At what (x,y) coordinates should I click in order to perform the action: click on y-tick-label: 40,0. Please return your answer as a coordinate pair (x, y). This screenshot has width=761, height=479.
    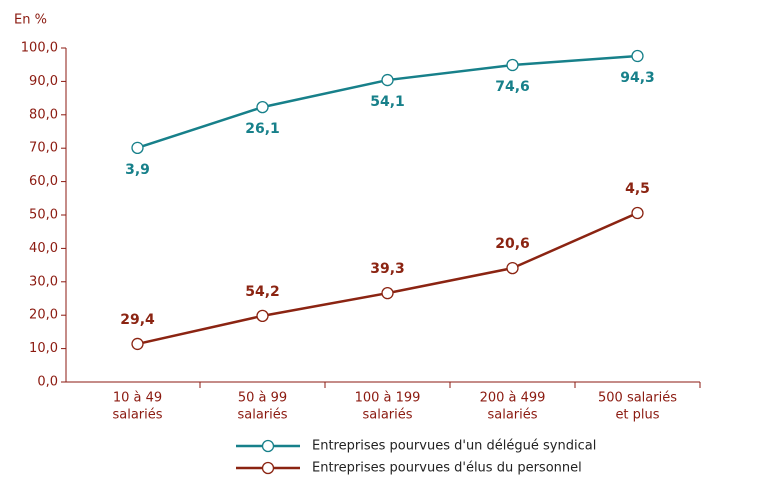
    Looking at the image, I should click on (43, 248).